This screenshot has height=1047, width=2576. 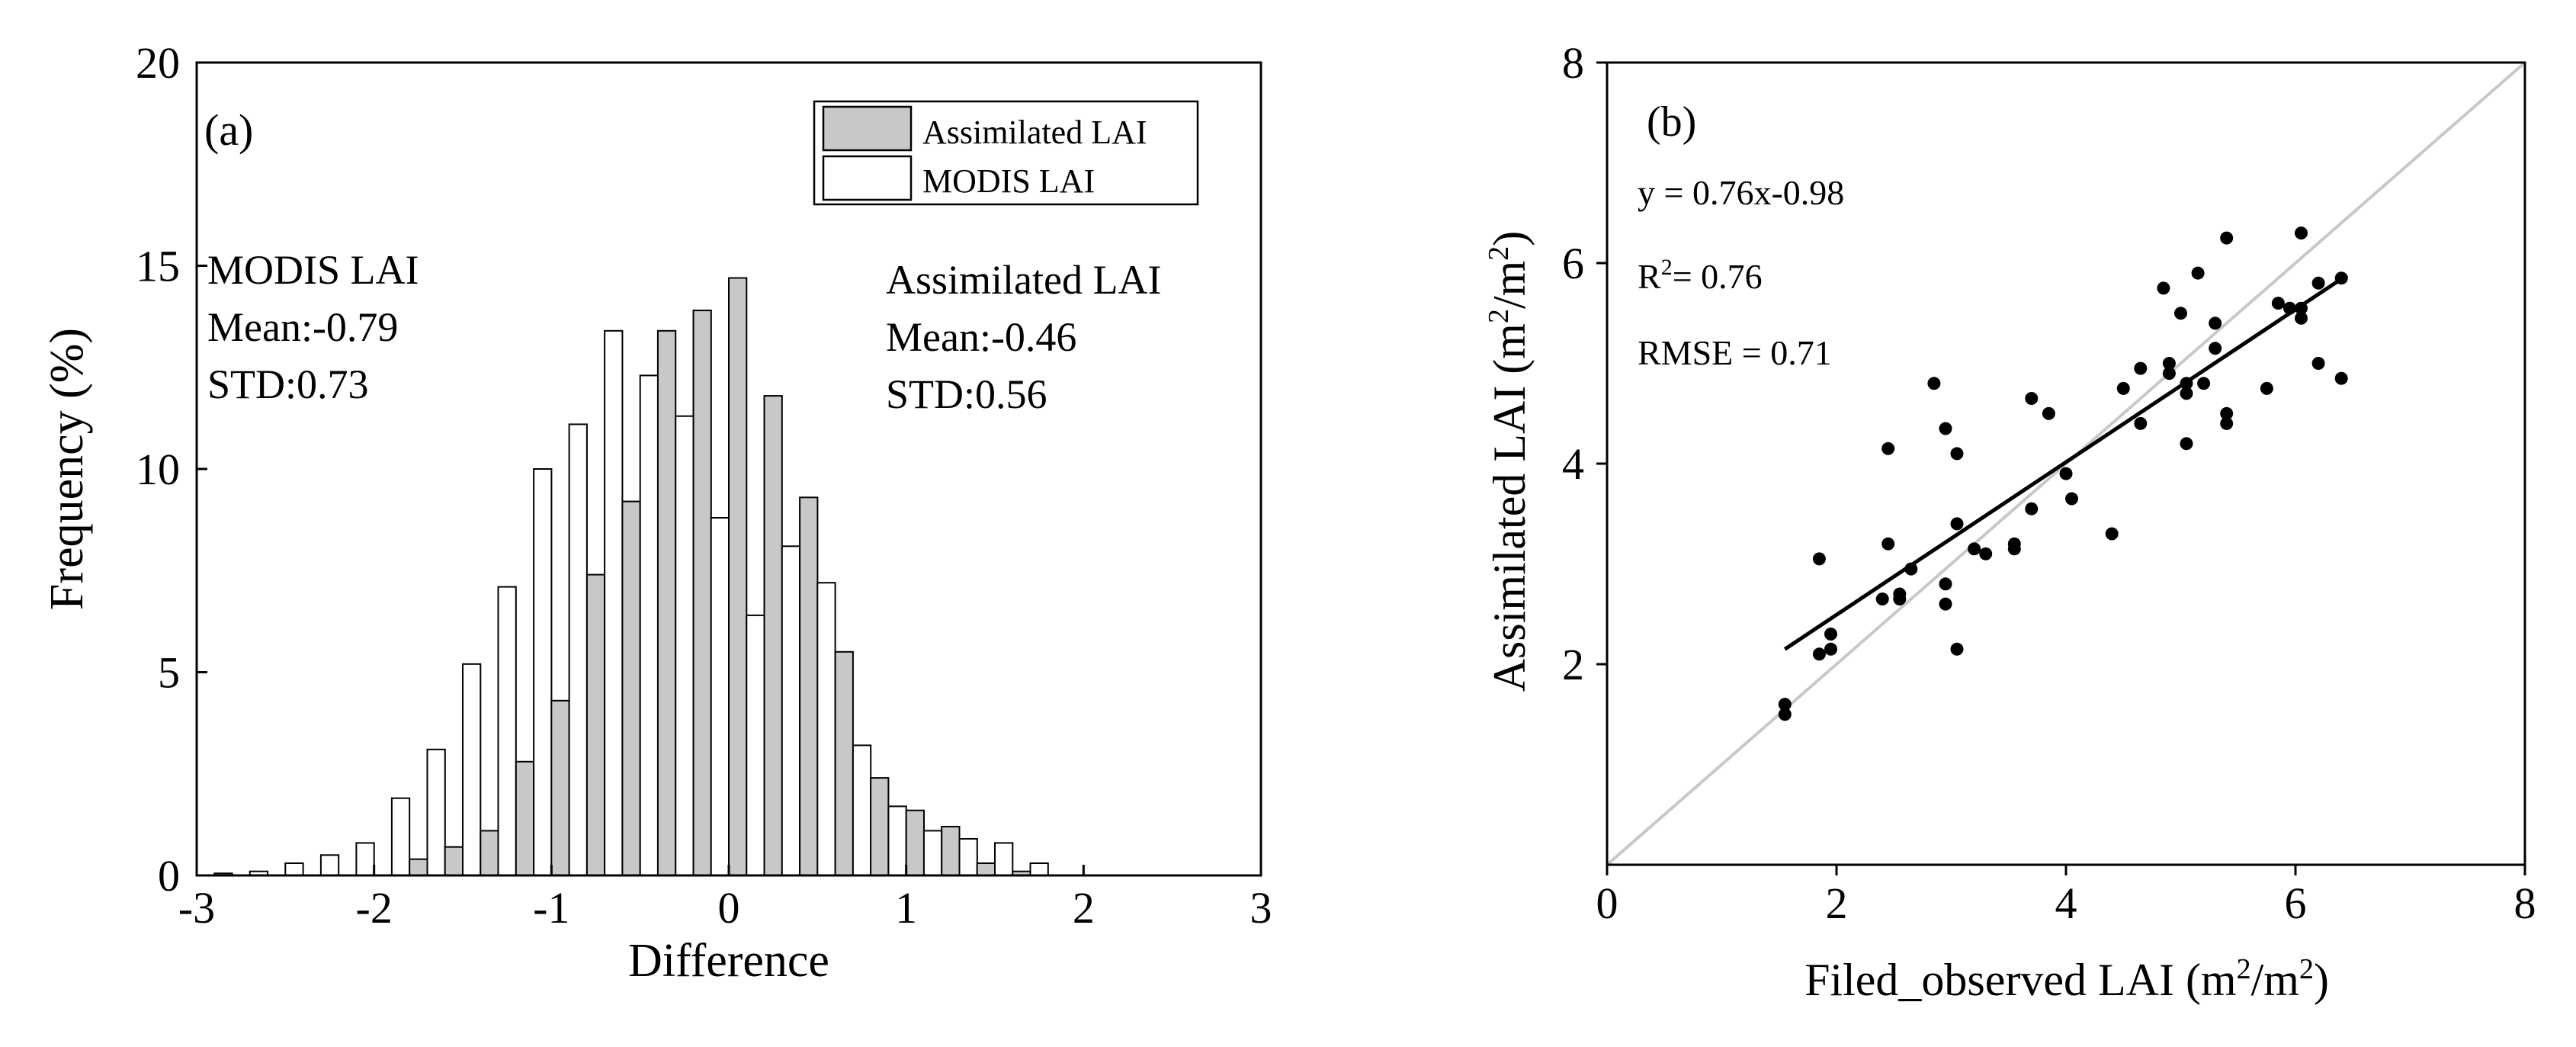 What do you see at coordinates (2066, 979) in the screenshot?
I see `x-axis-title: Filed_observed LAI (m2/m2)` at bounding box center [2066, 979].